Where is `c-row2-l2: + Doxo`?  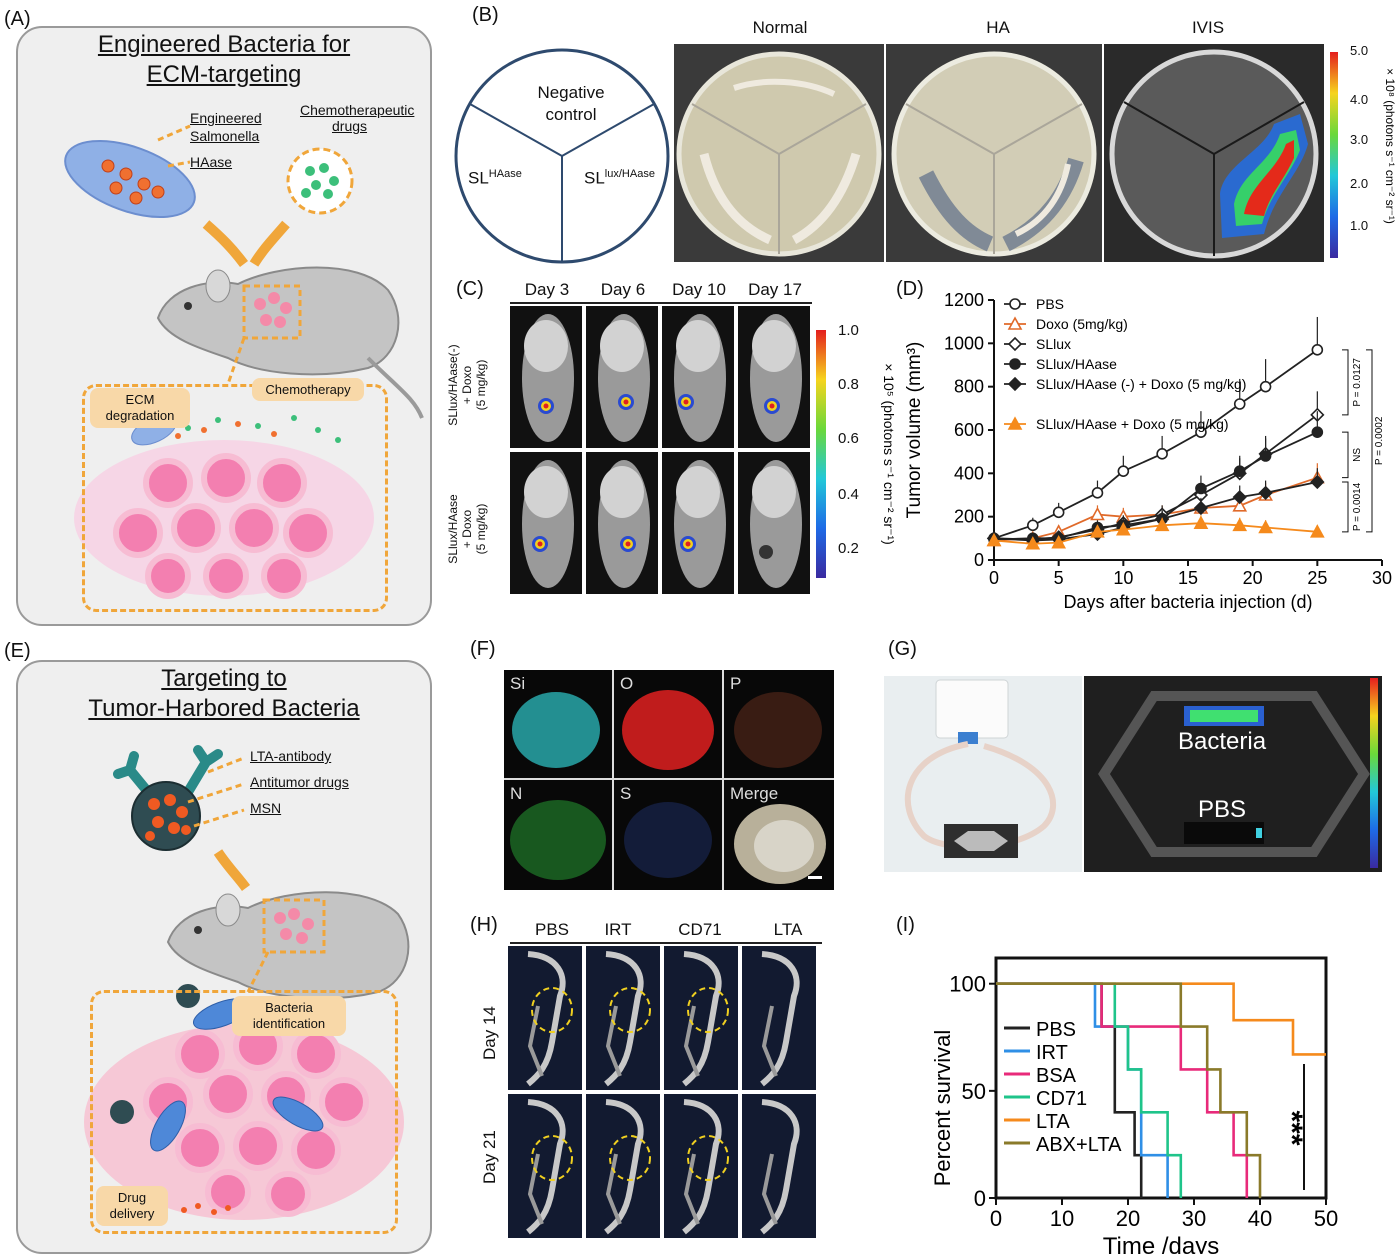 c-row2-l2: + Doxo is located at coordinates (467, 529).